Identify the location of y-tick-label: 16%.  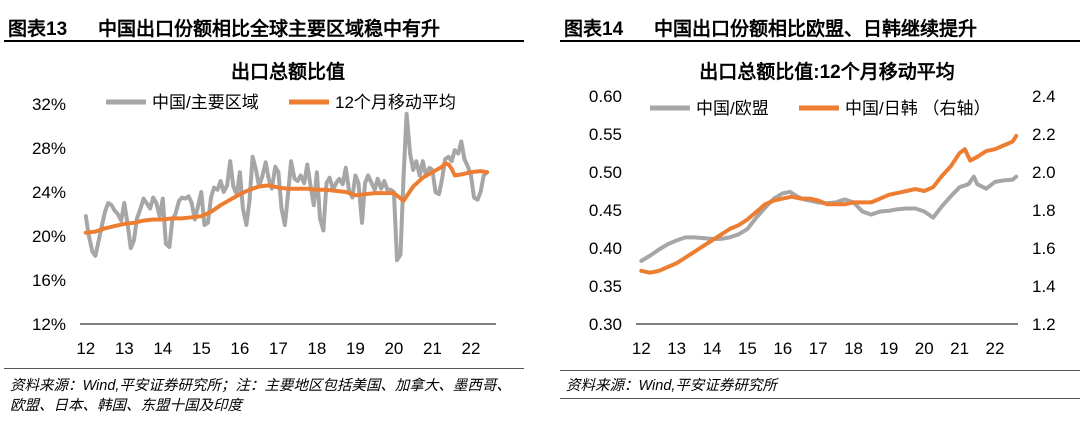
(49, 280).